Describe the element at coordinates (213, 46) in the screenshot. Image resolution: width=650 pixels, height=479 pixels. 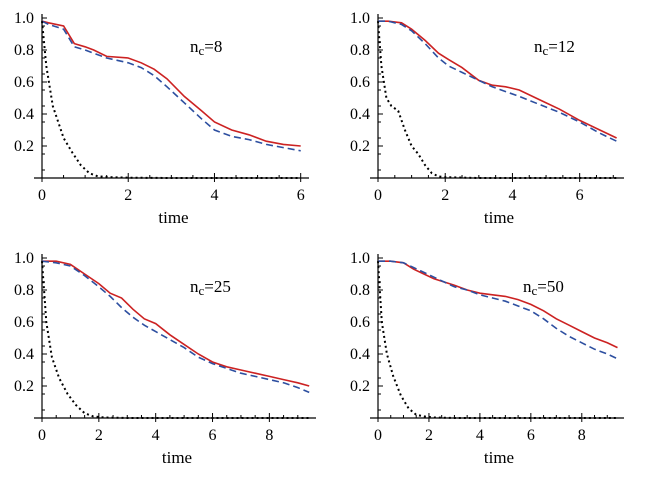
I see `annotation-value: =8` at that location.